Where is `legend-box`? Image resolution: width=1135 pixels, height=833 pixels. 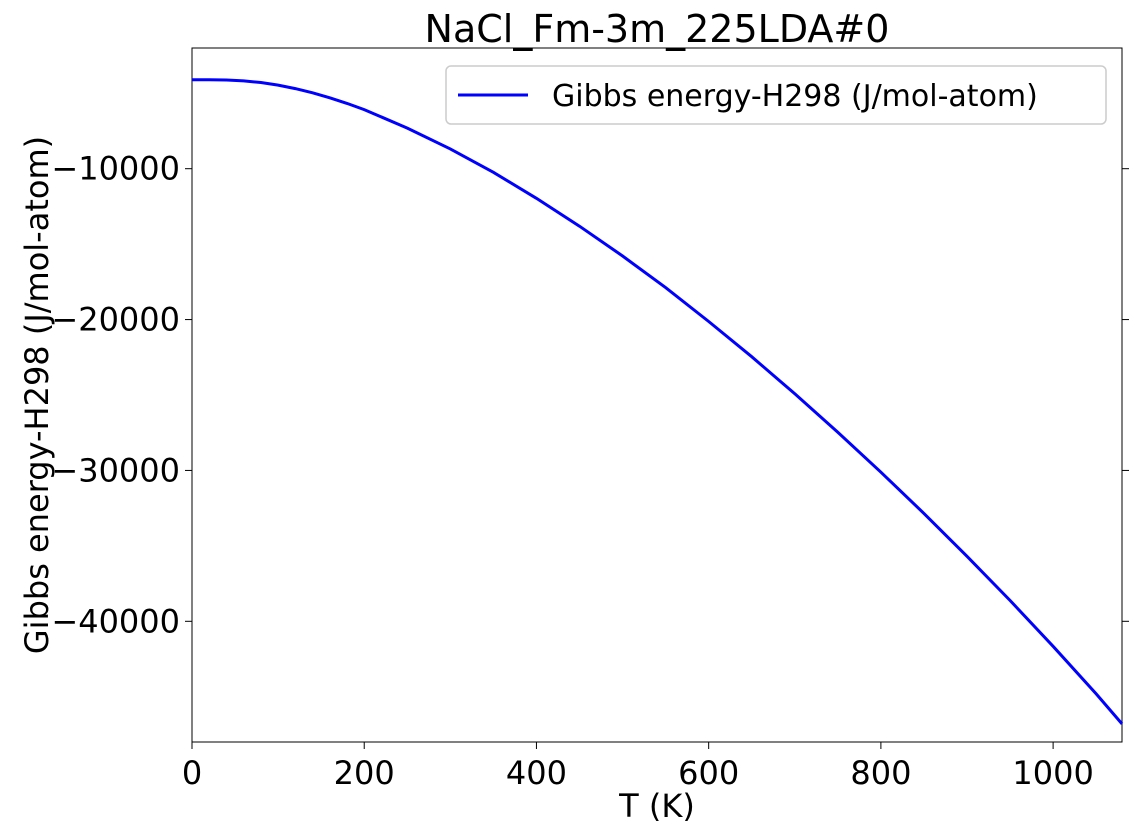 legend-box is located at coordinates (776, 95).